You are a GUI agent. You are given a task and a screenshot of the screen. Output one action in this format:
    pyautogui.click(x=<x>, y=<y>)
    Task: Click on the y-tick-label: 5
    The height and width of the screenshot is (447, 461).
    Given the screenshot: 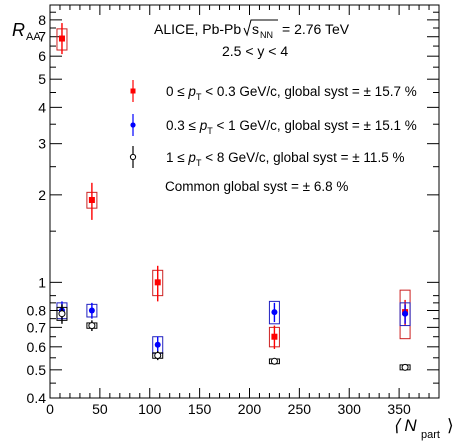 What is the action you would take?
    pyautogui.click(x=42, y=79)
    